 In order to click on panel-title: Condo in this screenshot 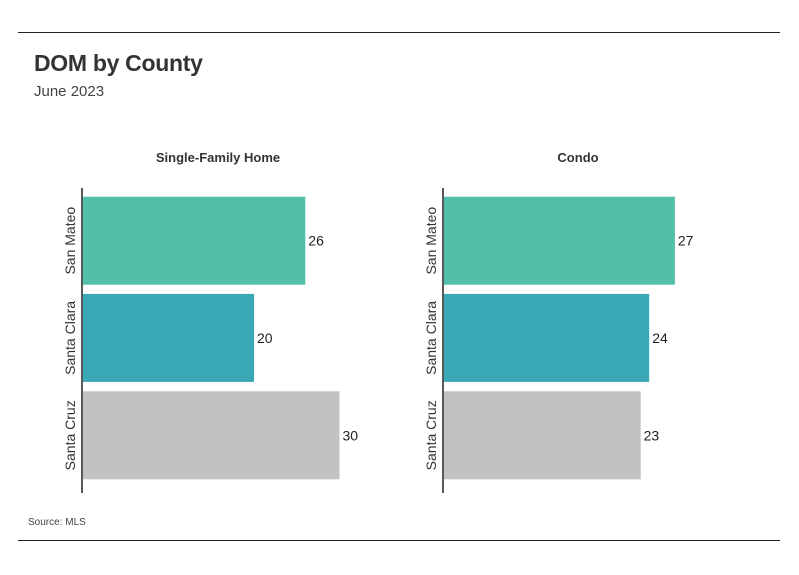, I will do `click(577, 157)`.